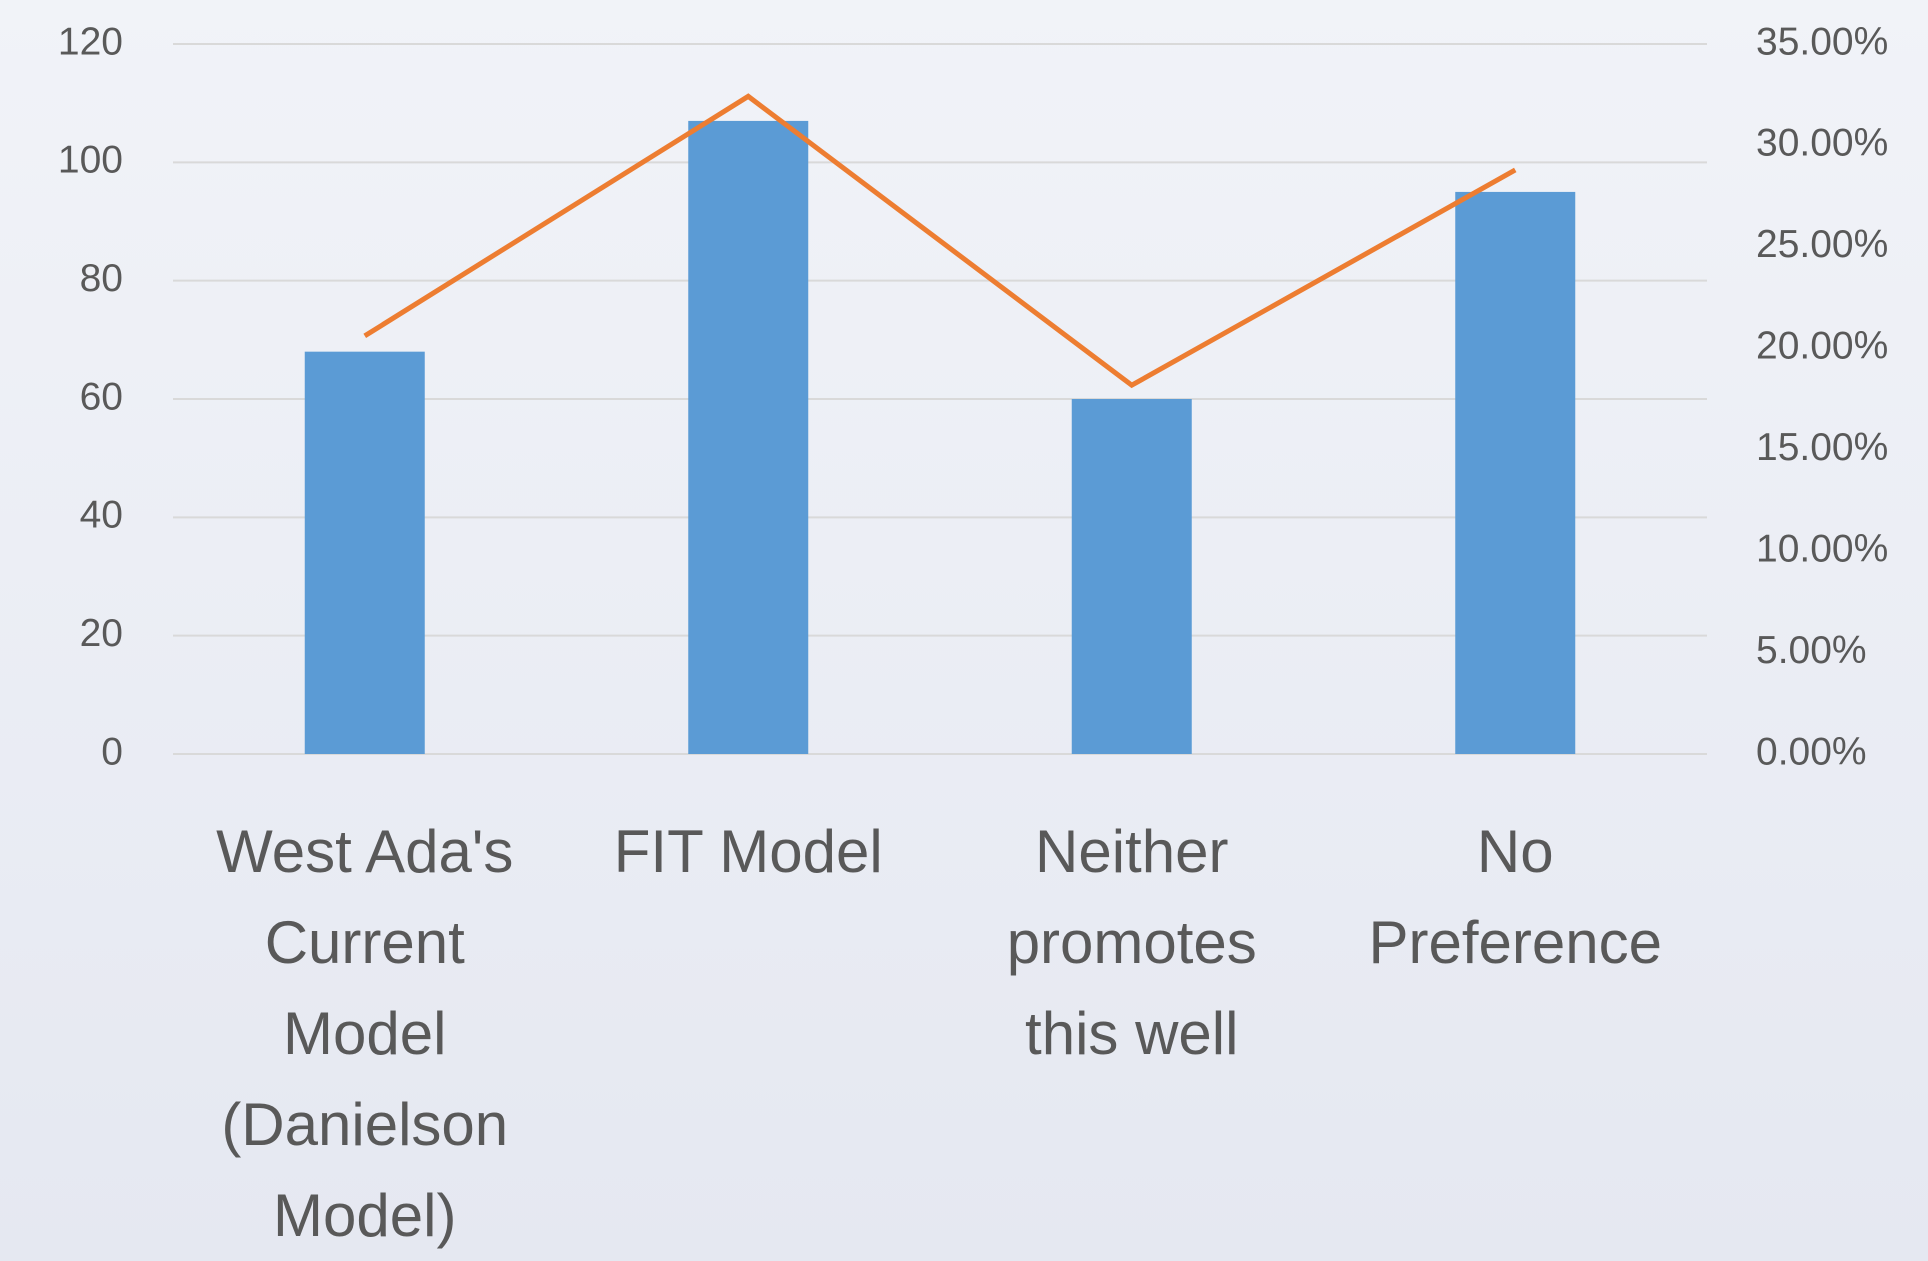  What do you see at coordinates (1822, 346) in the screenshot?
I see `y2-tick-label: 20.00%` at bounding box center [1822, 346].